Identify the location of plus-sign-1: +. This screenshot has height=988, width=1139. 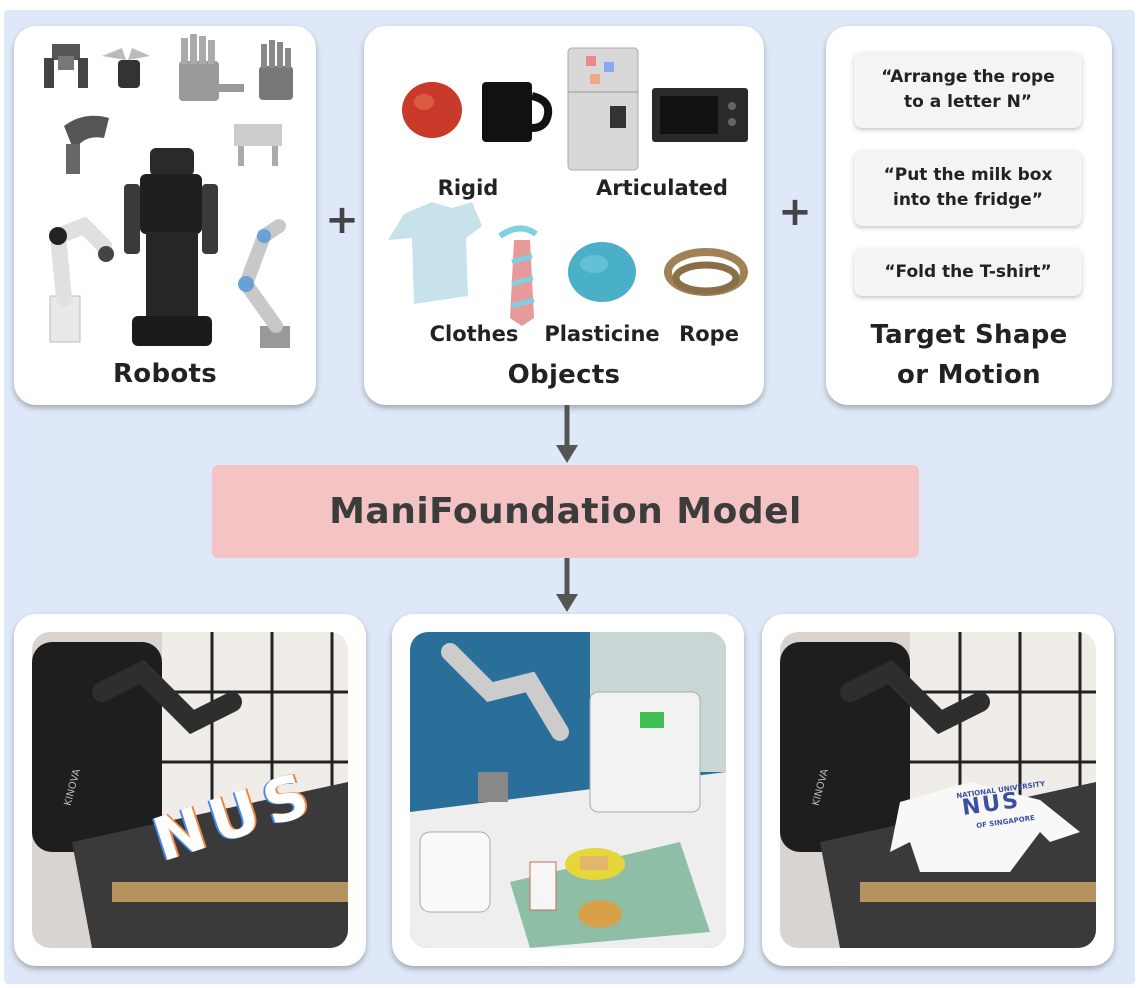
(342, 220).